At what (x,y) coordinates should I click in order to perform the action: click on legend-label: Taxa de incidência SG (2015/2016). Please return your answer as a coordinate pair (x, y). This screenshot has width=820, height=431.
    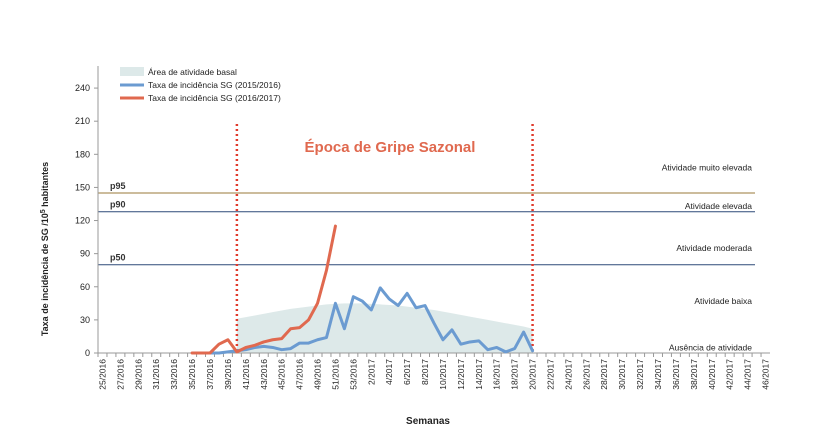
    Looking at the image, I should click on (214, 85).